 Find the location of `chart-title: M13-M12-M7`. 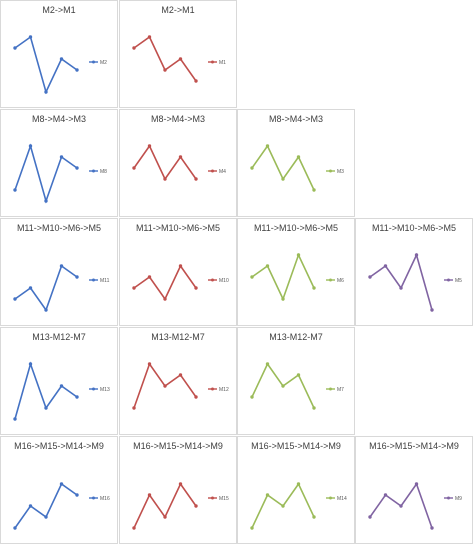

chart-title: M13-M12-M7 is located at coordinates (296, 337).